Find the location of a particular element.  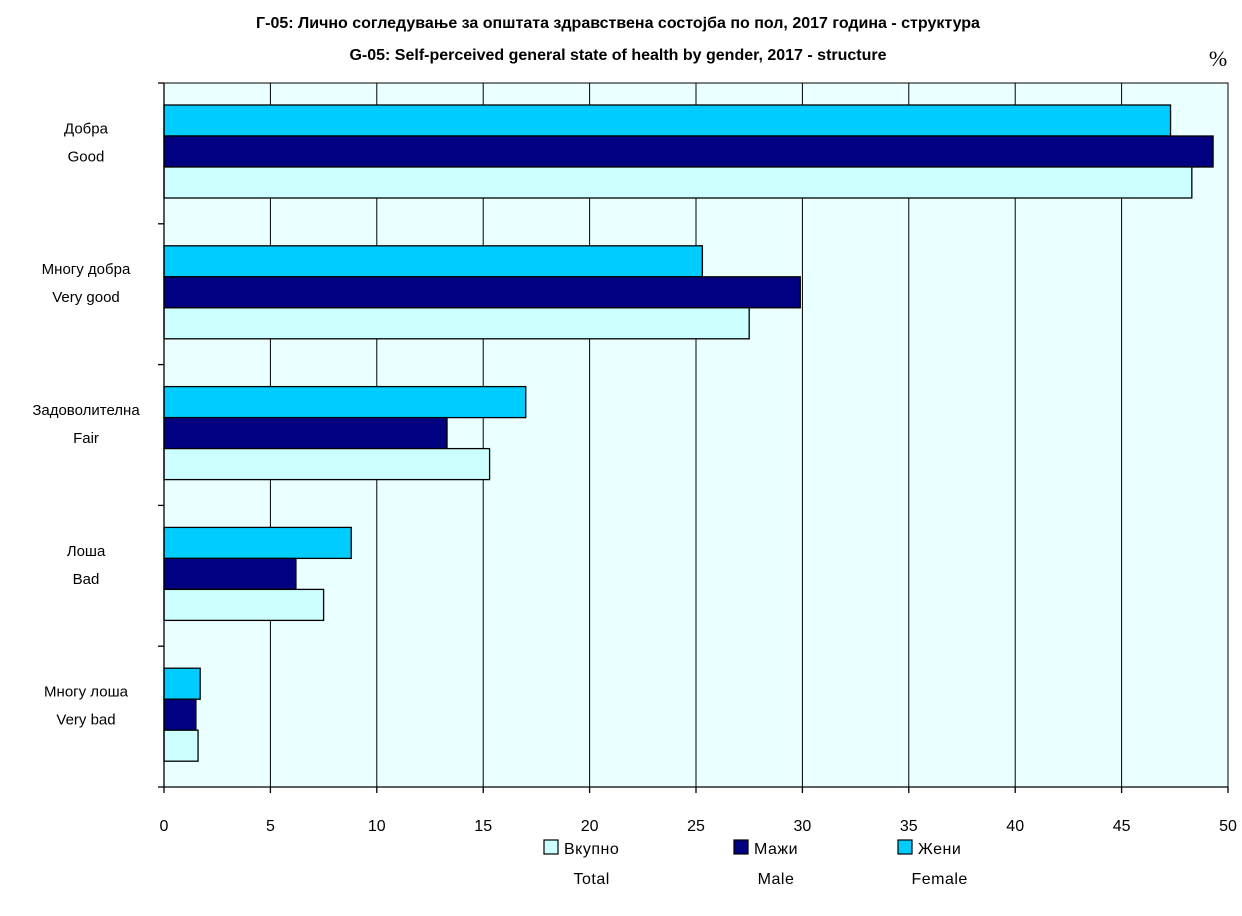

x-tick-label: 40 is located at coordinates (1015, 826).